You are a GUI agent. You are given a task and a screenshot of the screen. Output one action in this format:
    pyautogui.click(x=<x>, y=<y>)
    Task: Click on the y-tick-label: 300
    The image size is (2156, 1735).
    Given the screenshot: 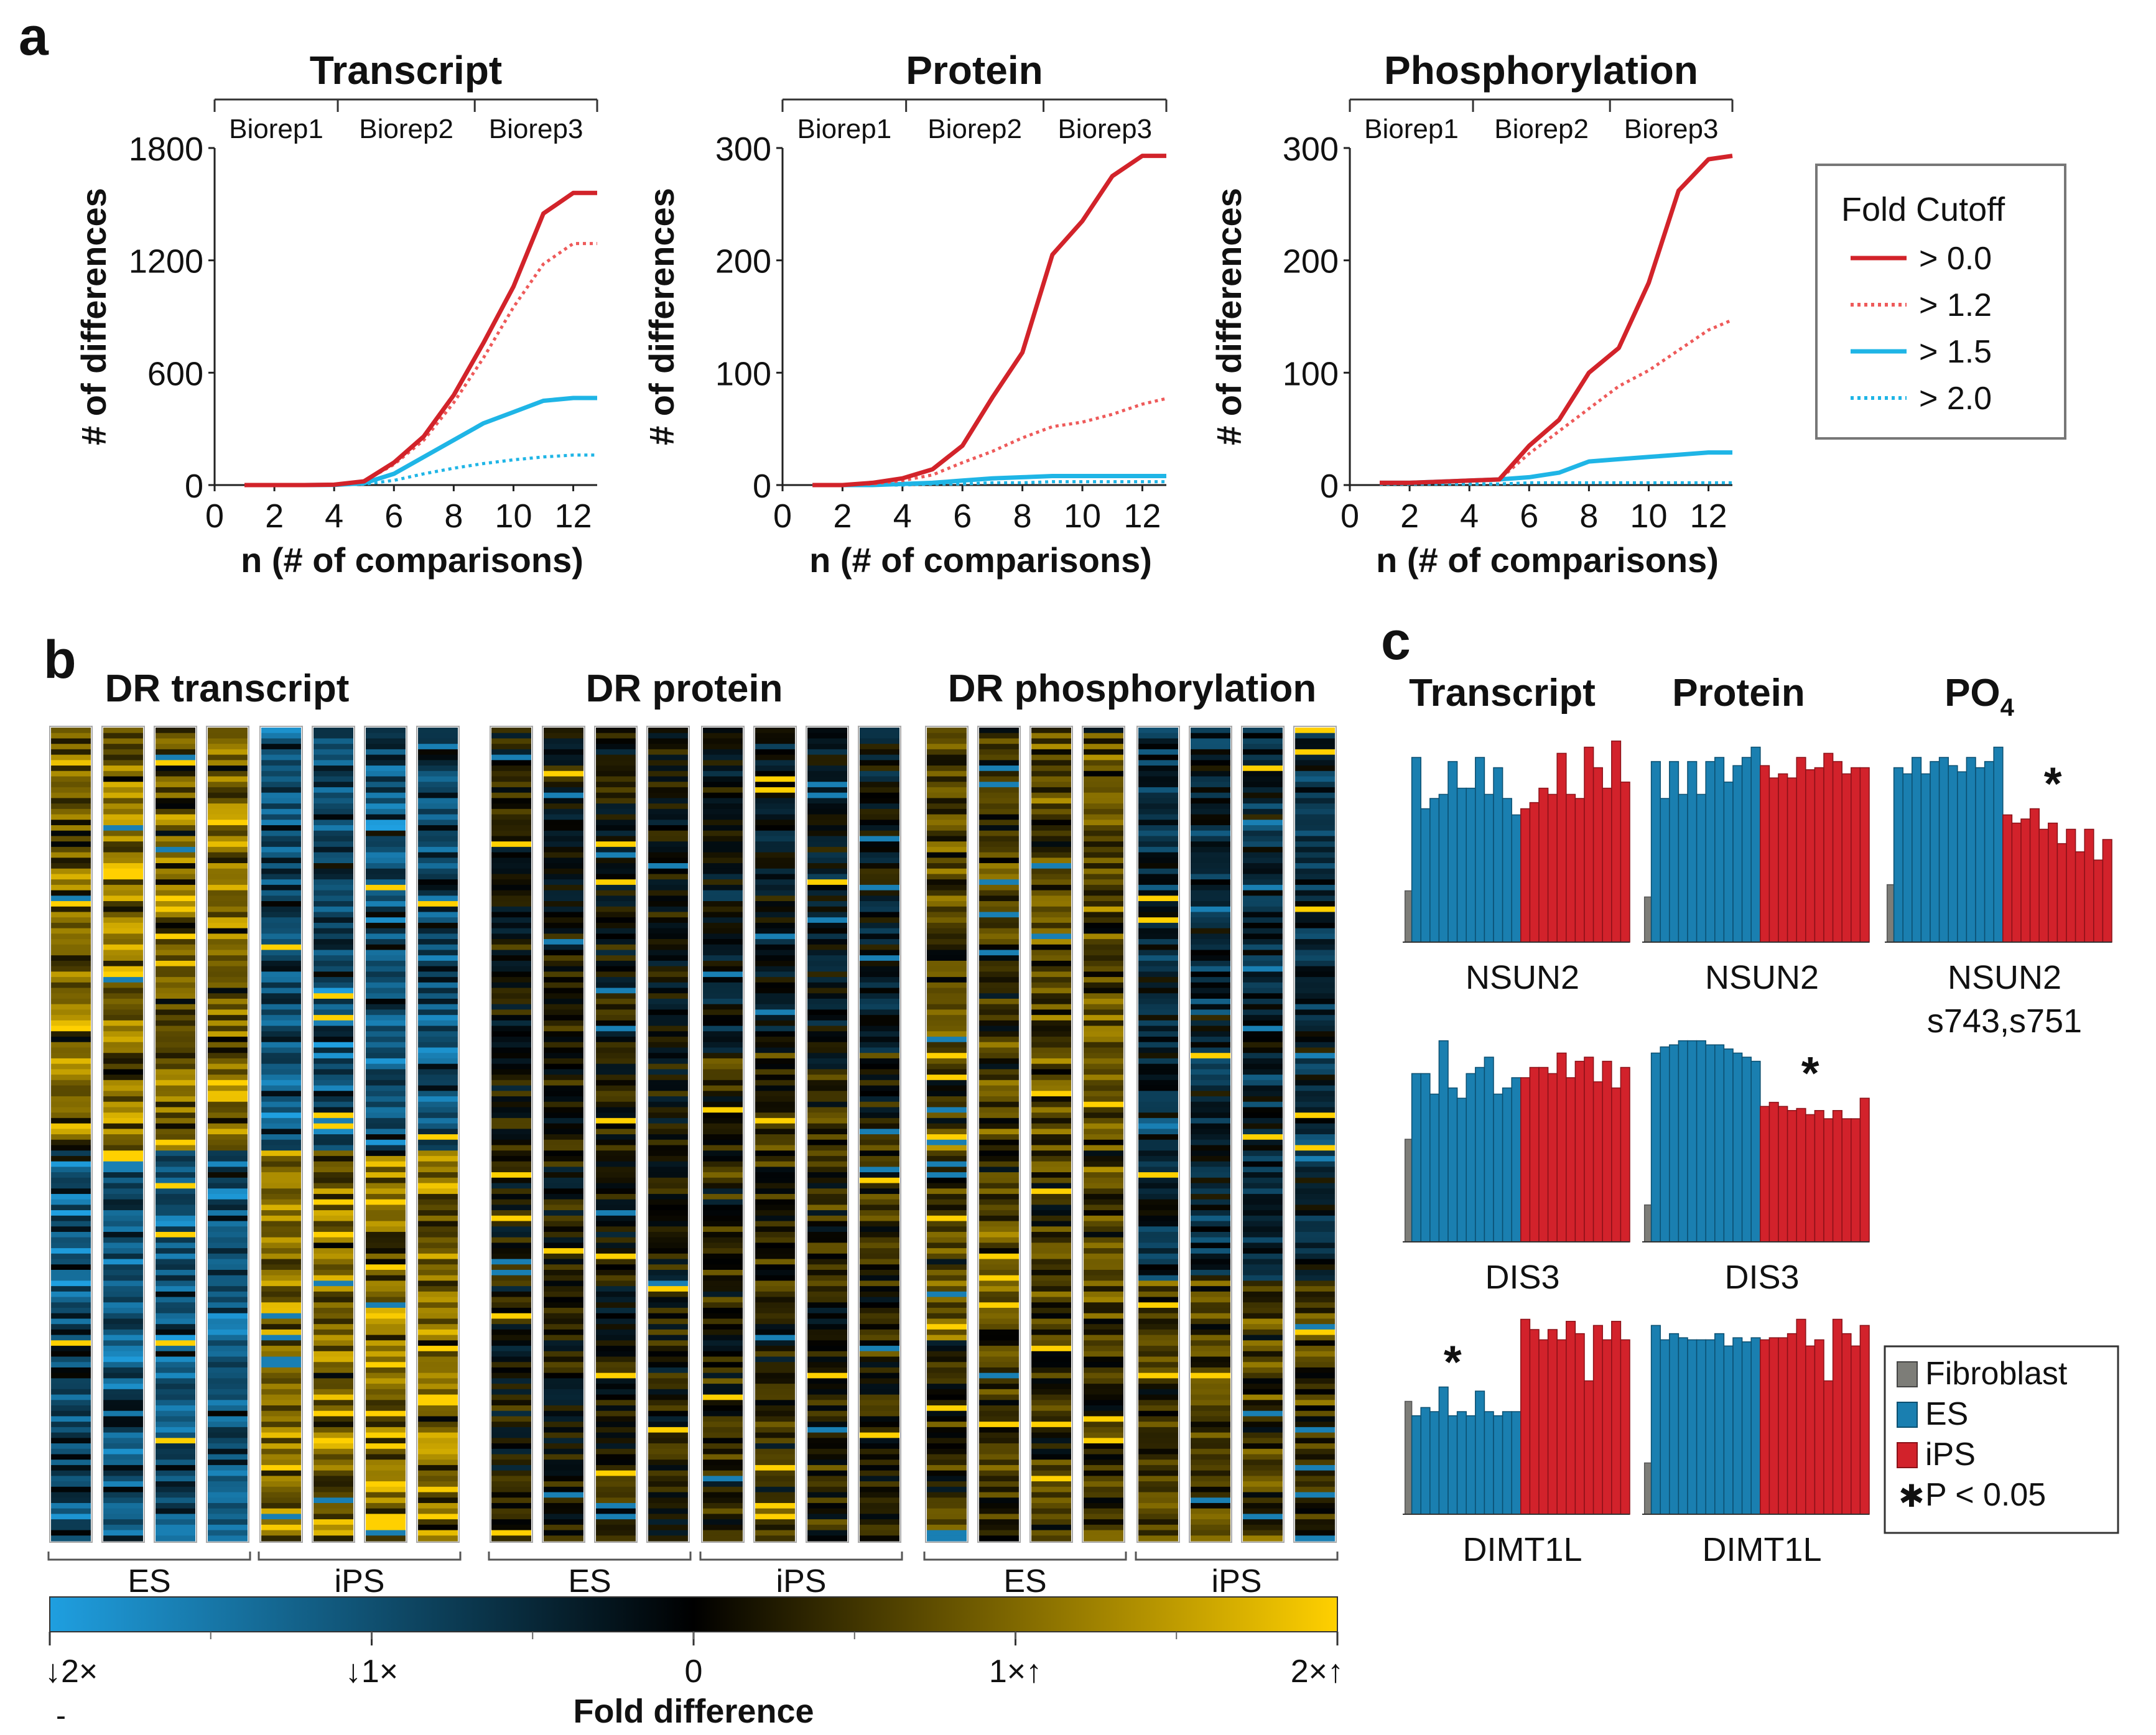 What is the action you would take?
    pyautogui.click(x=743, y=150)
    